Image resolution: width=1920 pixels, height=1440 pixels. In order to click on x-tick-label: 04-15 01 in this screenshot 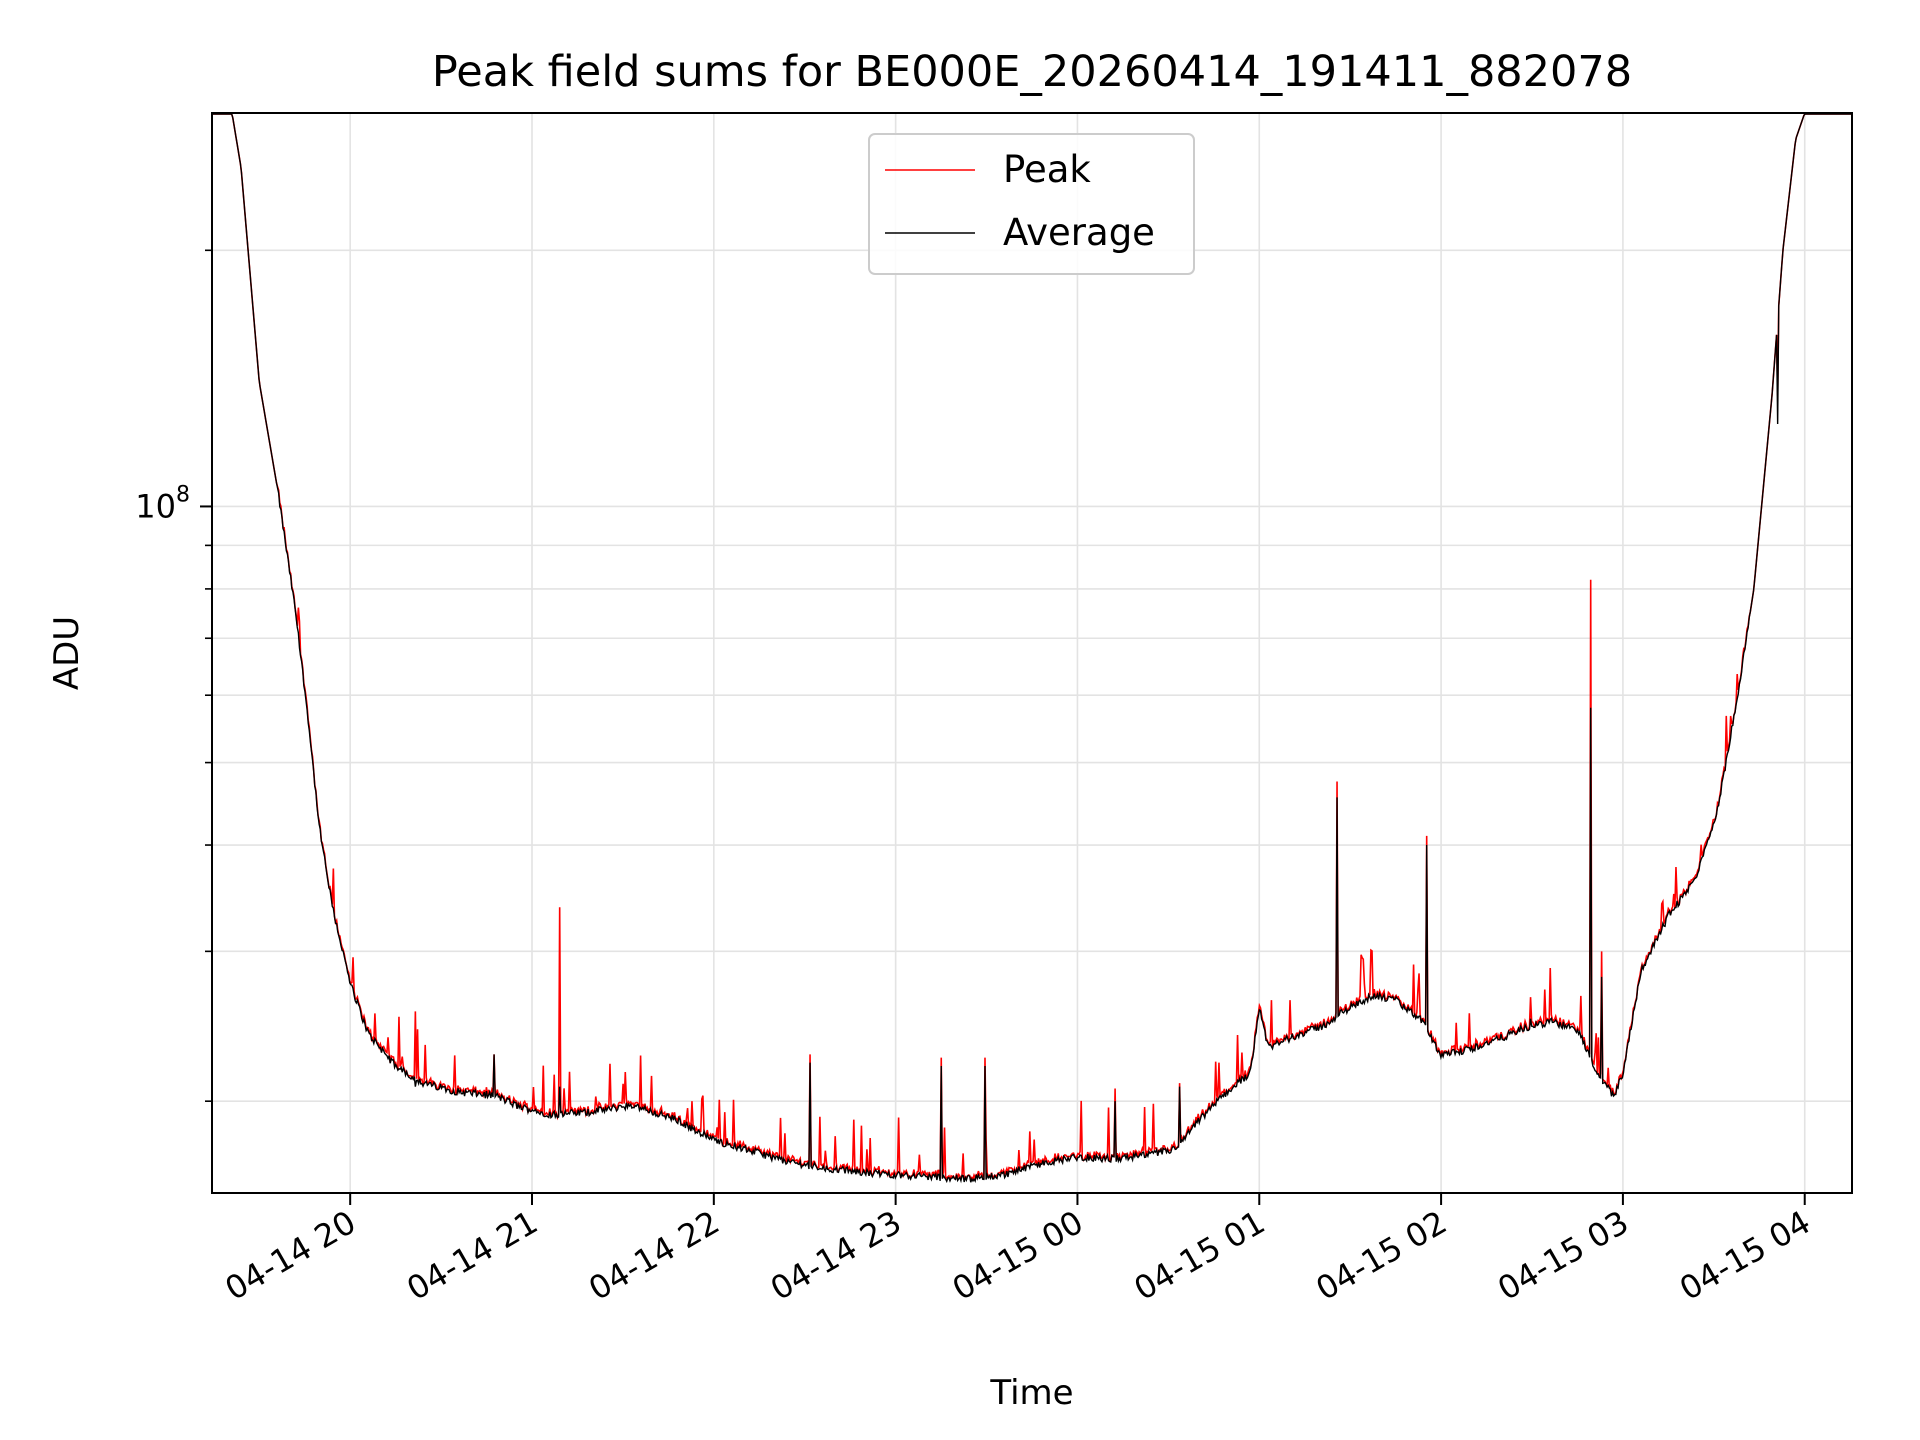, I will do `click(1200, 1255)`.